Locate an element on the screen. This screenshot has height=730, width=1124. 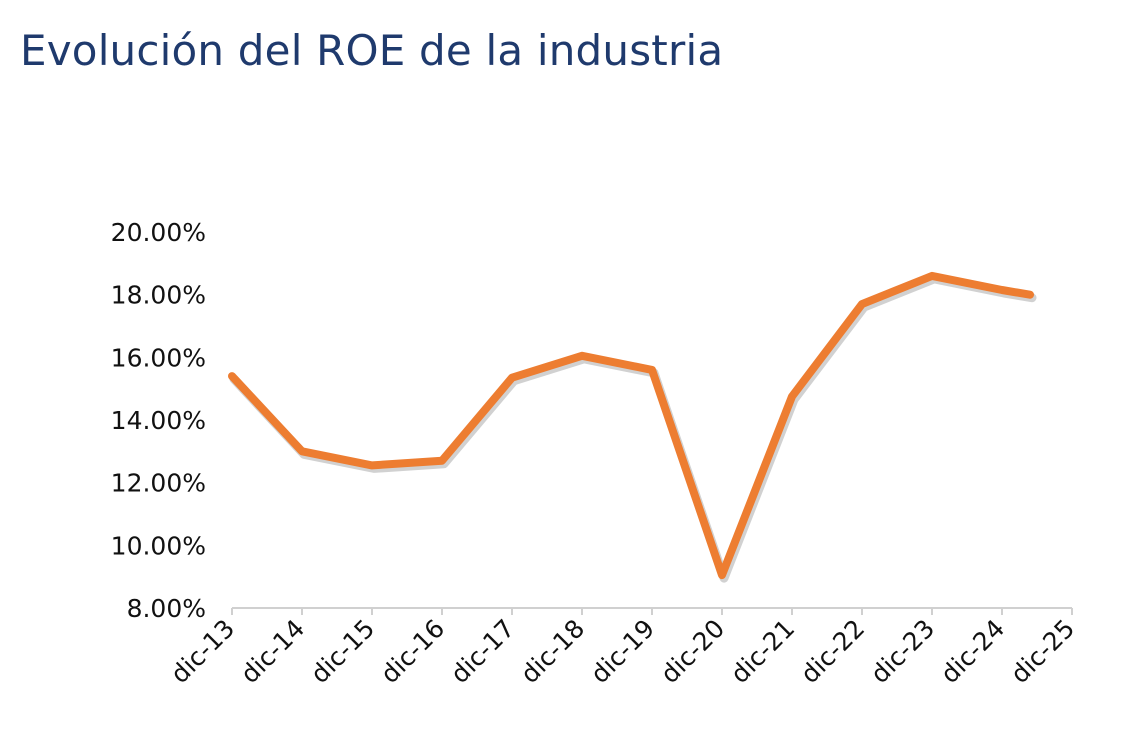
x-tick-label: dic-20 is located at coordinates (692, 651).